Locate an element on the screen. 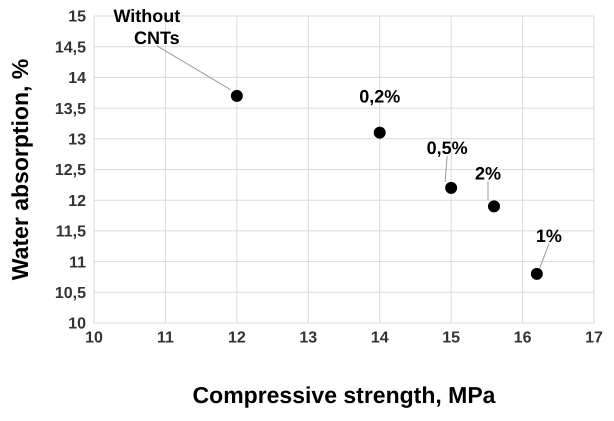 The width and height of the screenshot is (614, 421). y-tick-label: 13 is located at coordinates (77, 139).